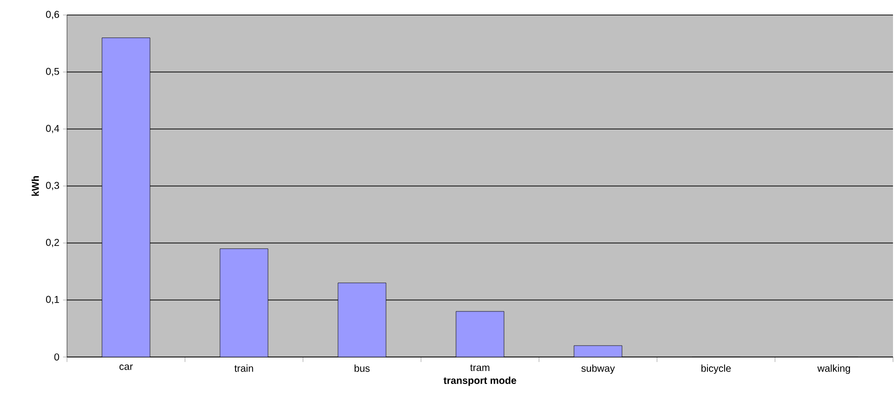 This screenshot has height=414, width=894. What do you see at coordinates (53, 300) in the screenshot?
I see `y-tick-label: 0,1` at bounding box center [53, 300].